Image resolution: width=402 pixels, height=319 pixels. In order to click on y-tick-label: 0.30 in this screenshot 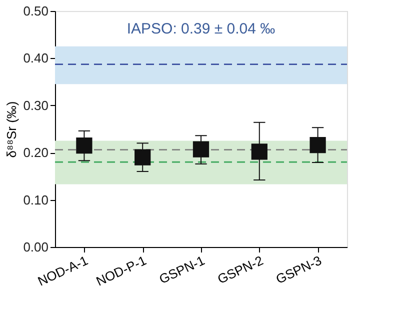, I will do `click(35, 105)`.